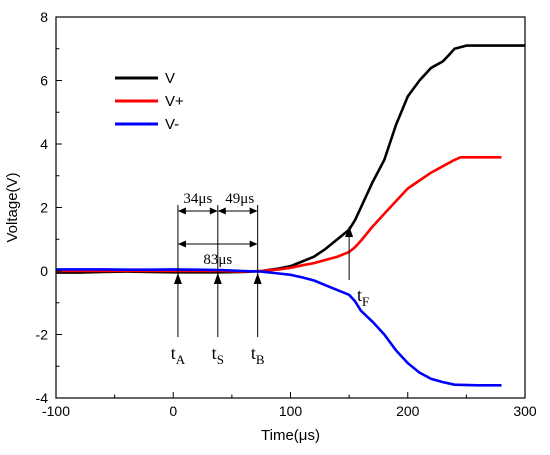 The height and width of the screenshot is (455, 550). What do you see at coordinates (525, 411) in the screenshot?
I see `x-tick-label: 300` at bounding box center [525, 411].